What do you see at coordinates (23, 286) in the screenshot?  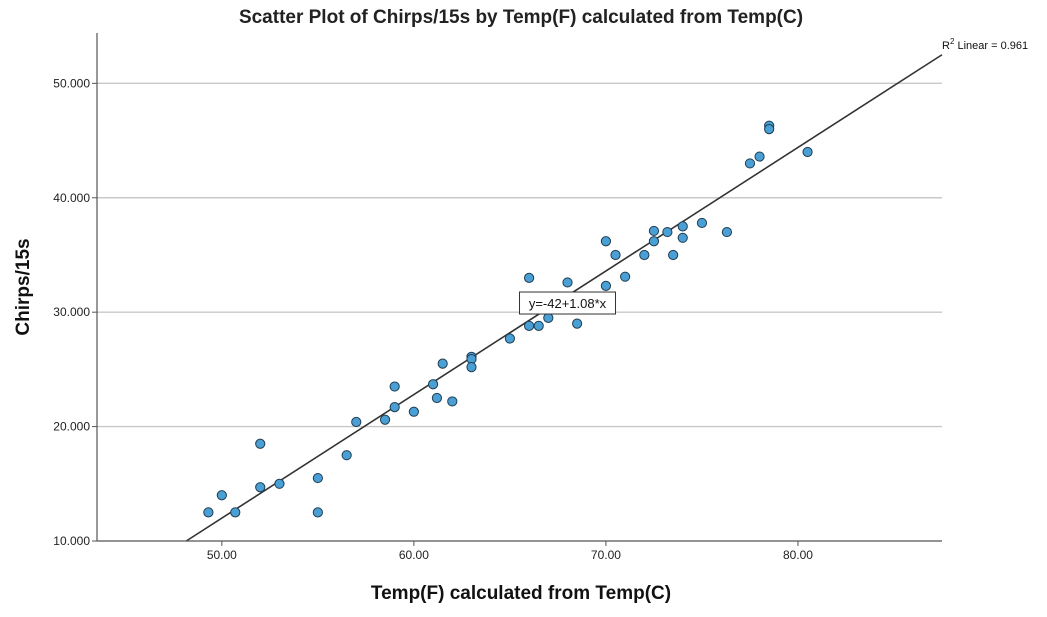 I see `y-axis-label: Chirps/15s` at bounding box center [23, 286].